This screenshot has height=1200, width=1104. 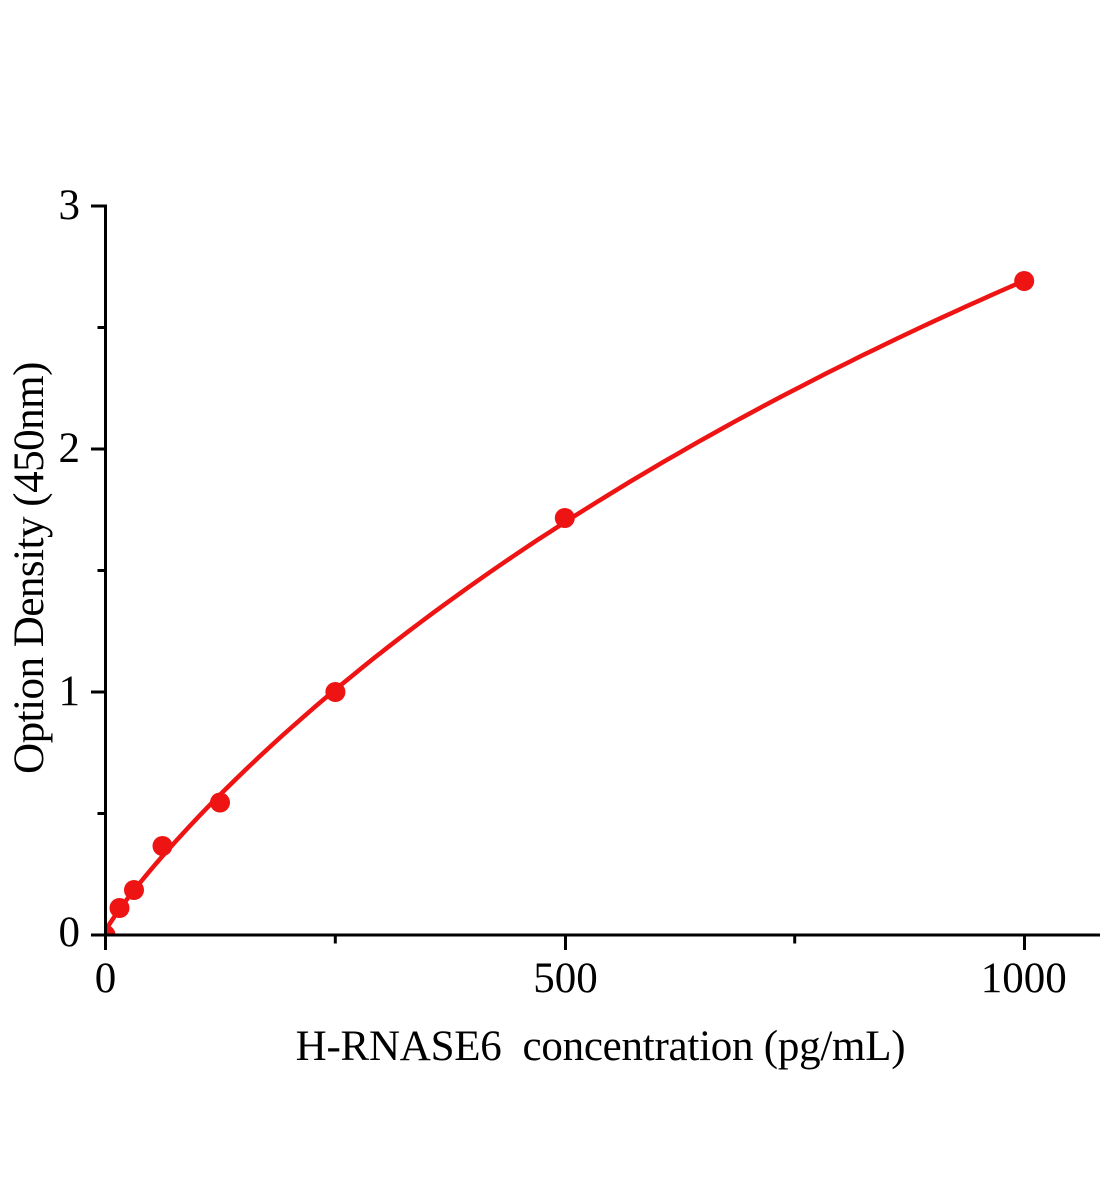 What do you see at coordinates (565, 978) in the screenshot?
I see `svg-text: 500` at bounding box center [565, 978].